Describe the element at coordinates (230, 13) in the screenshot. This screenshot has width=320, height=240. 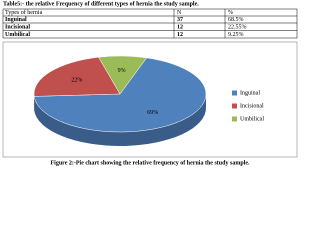
I see `header-cell: %` at that location.